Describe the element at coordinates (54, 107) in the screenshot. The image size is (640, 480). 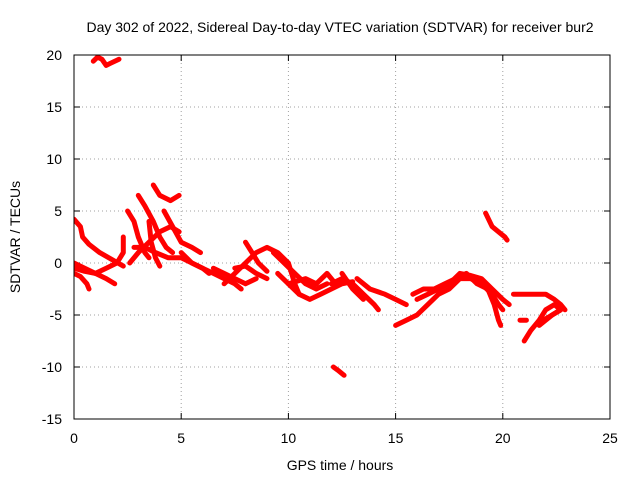
I see `y-tick-label: 15` at that location.